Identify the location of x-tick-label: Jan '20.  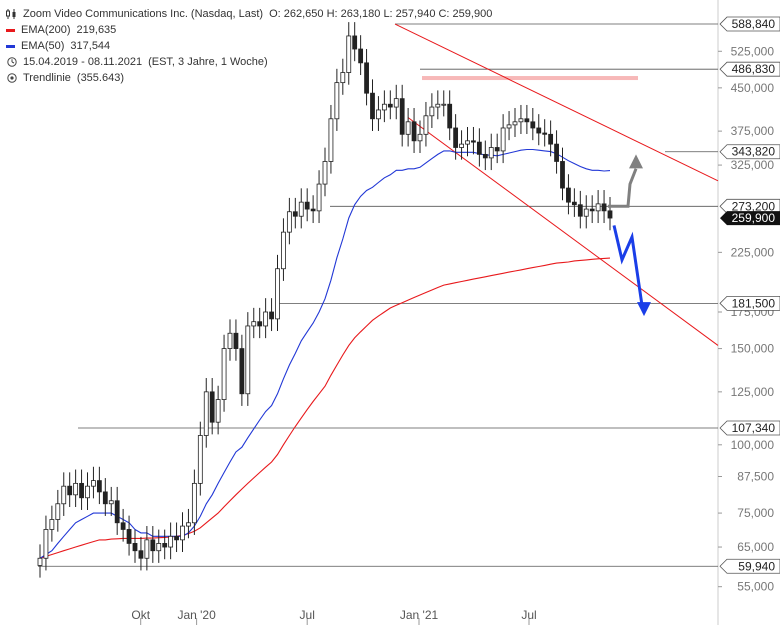
(196, 615).